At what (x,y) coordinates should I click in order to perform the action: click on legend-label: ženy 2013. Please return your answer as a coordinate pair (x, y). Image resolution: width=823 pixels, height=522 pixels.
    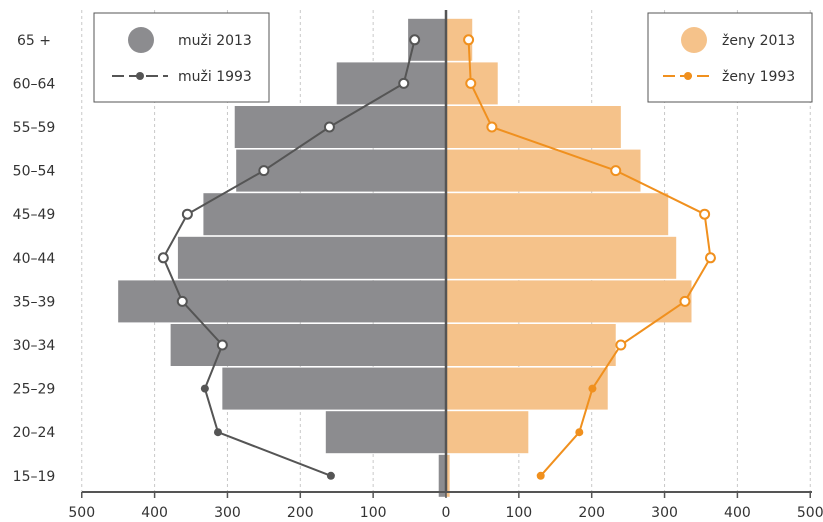
    Looking at the image, I should click on (758, 41).